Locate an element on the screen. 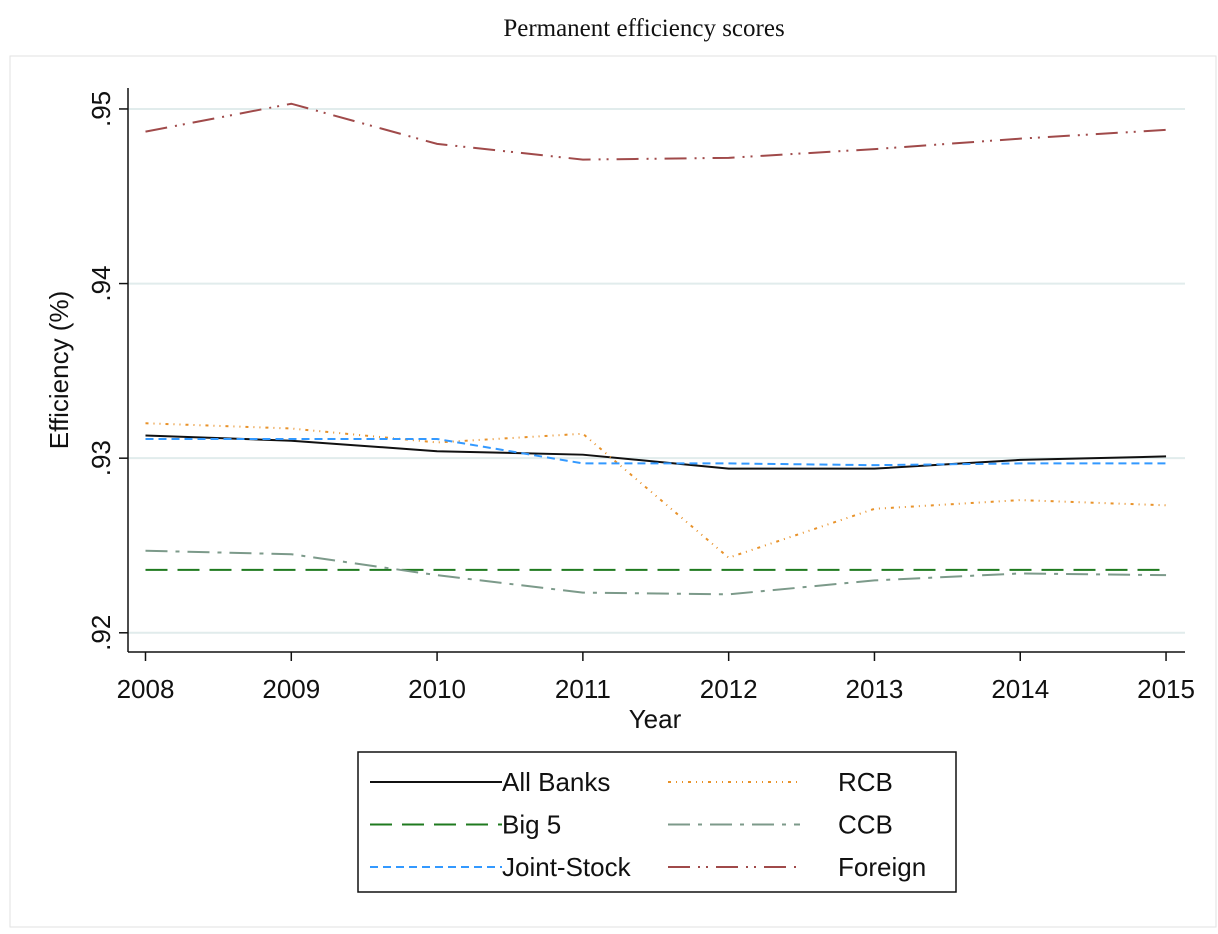  x-tick-label: 2012 is located at coordinates (729, 689).